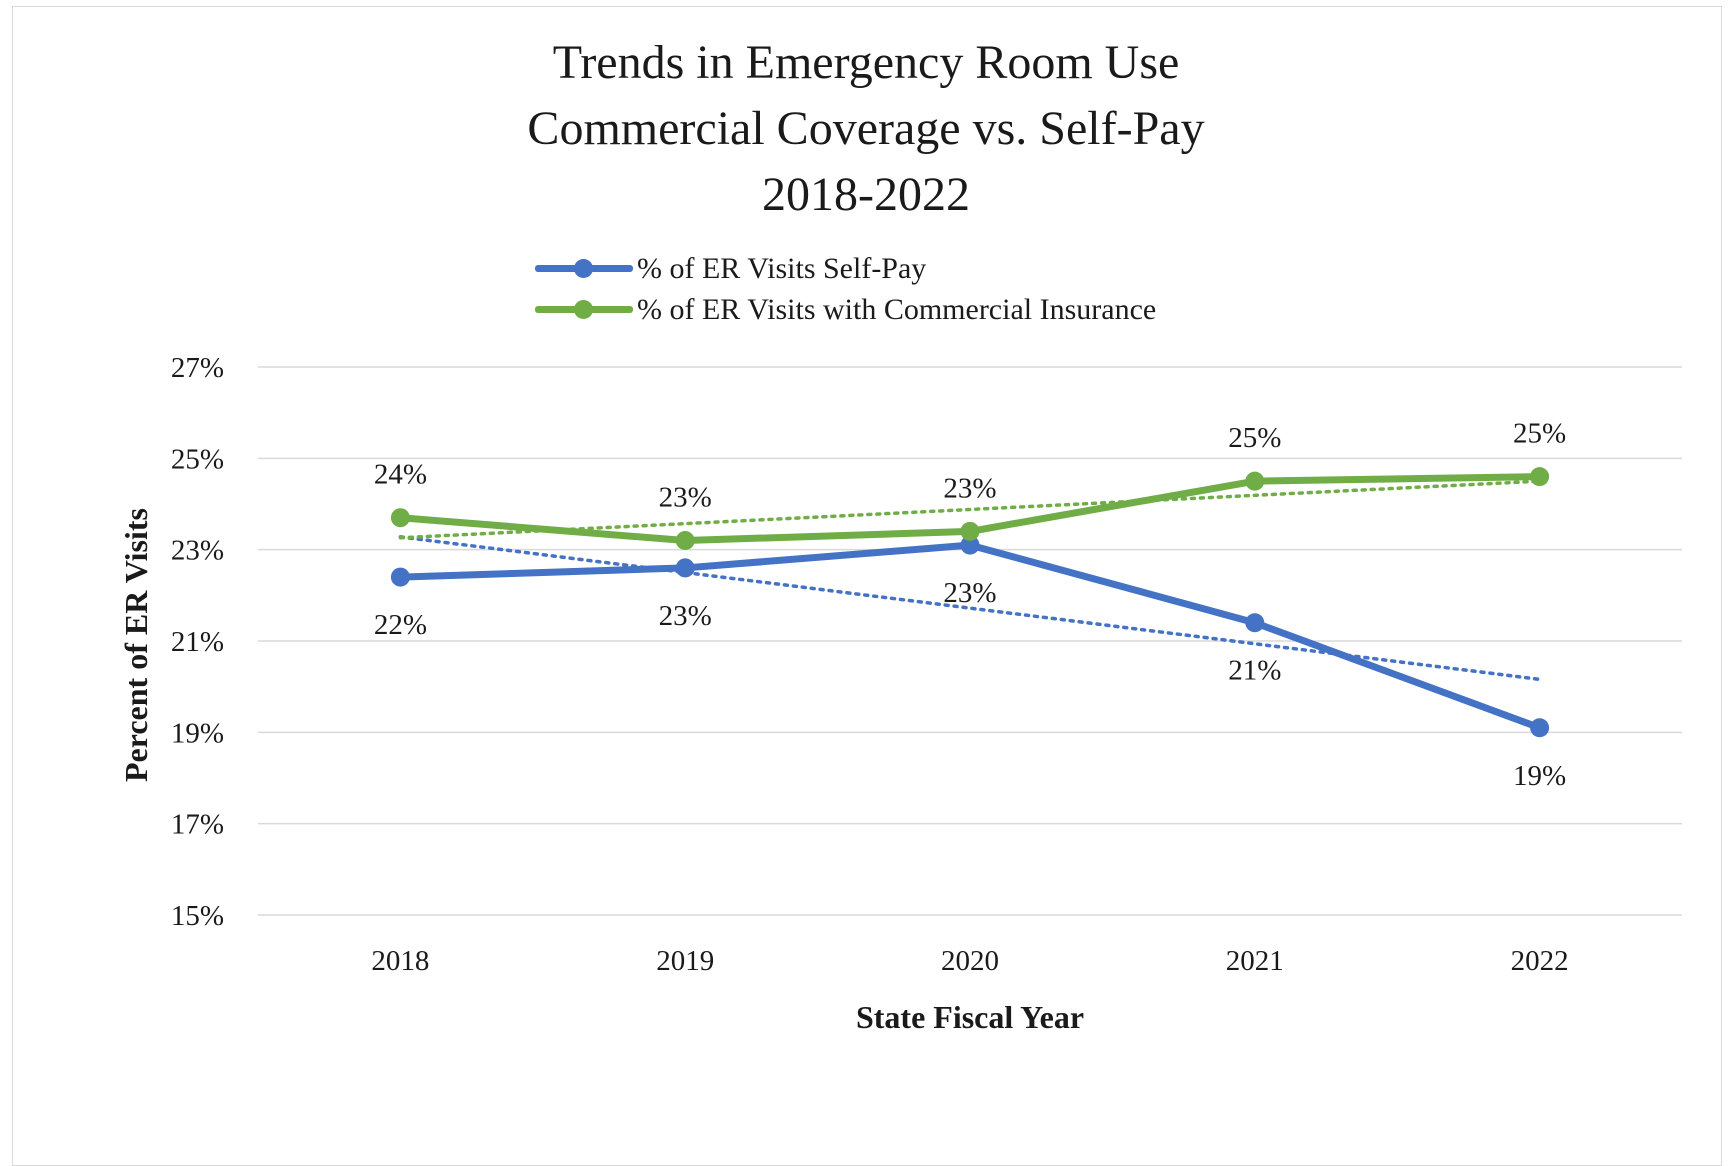  Describe the element at coordinates (197, 459) in the screenshot. I see `y-tick-label-25: 25%` at that location.